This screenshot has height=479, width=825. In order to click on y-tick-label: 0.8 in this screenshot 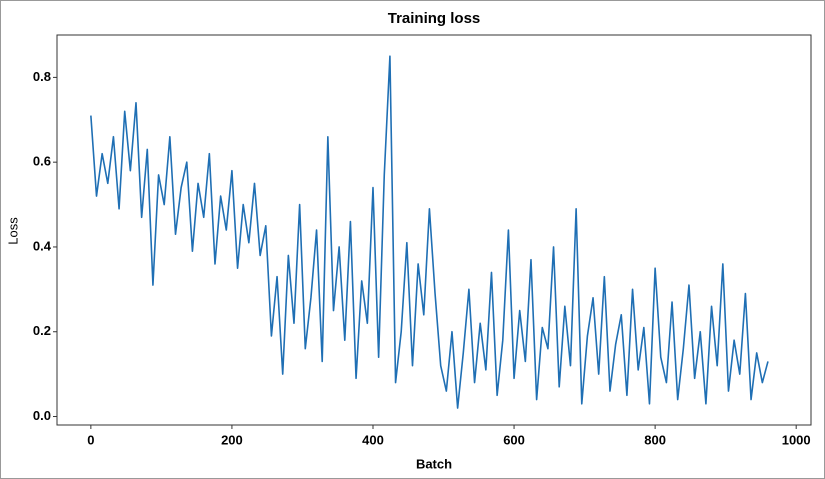, I will do `click(42, 76)`.